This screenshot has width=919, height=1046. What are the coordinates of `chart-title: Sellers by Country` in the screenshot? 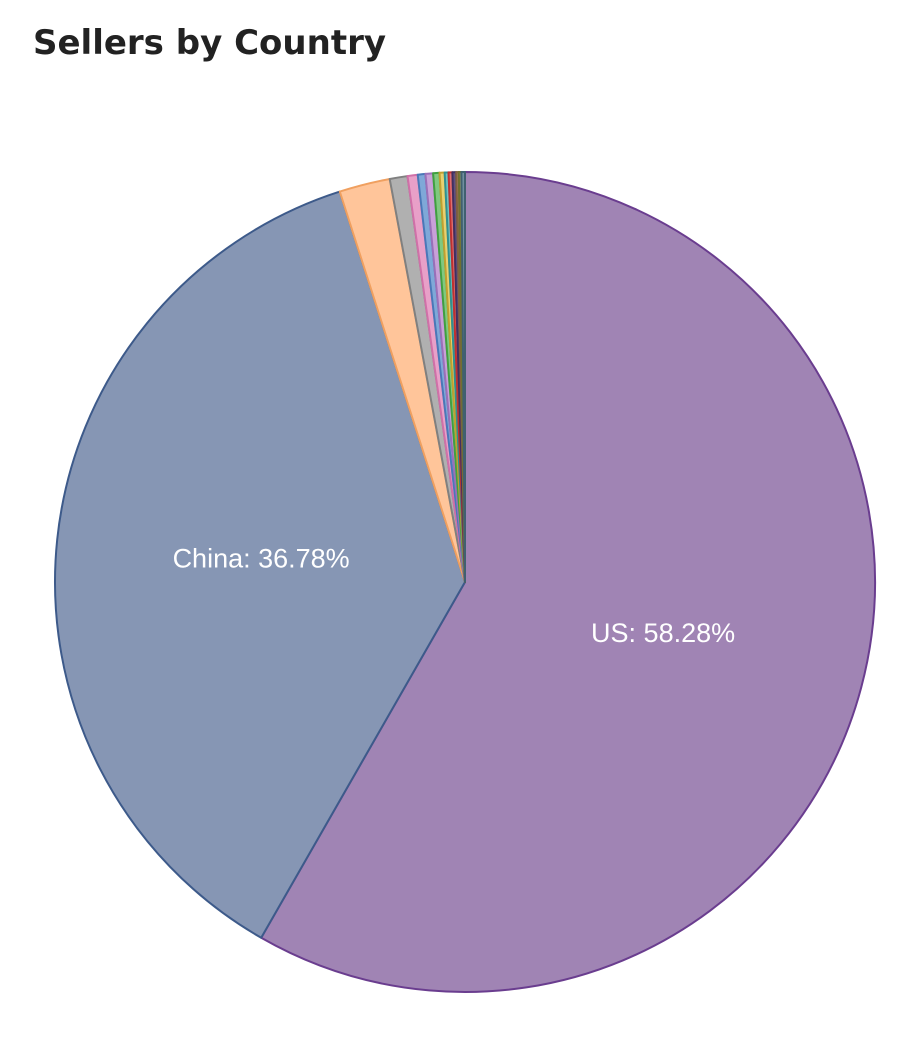 It's located at (209, 43).